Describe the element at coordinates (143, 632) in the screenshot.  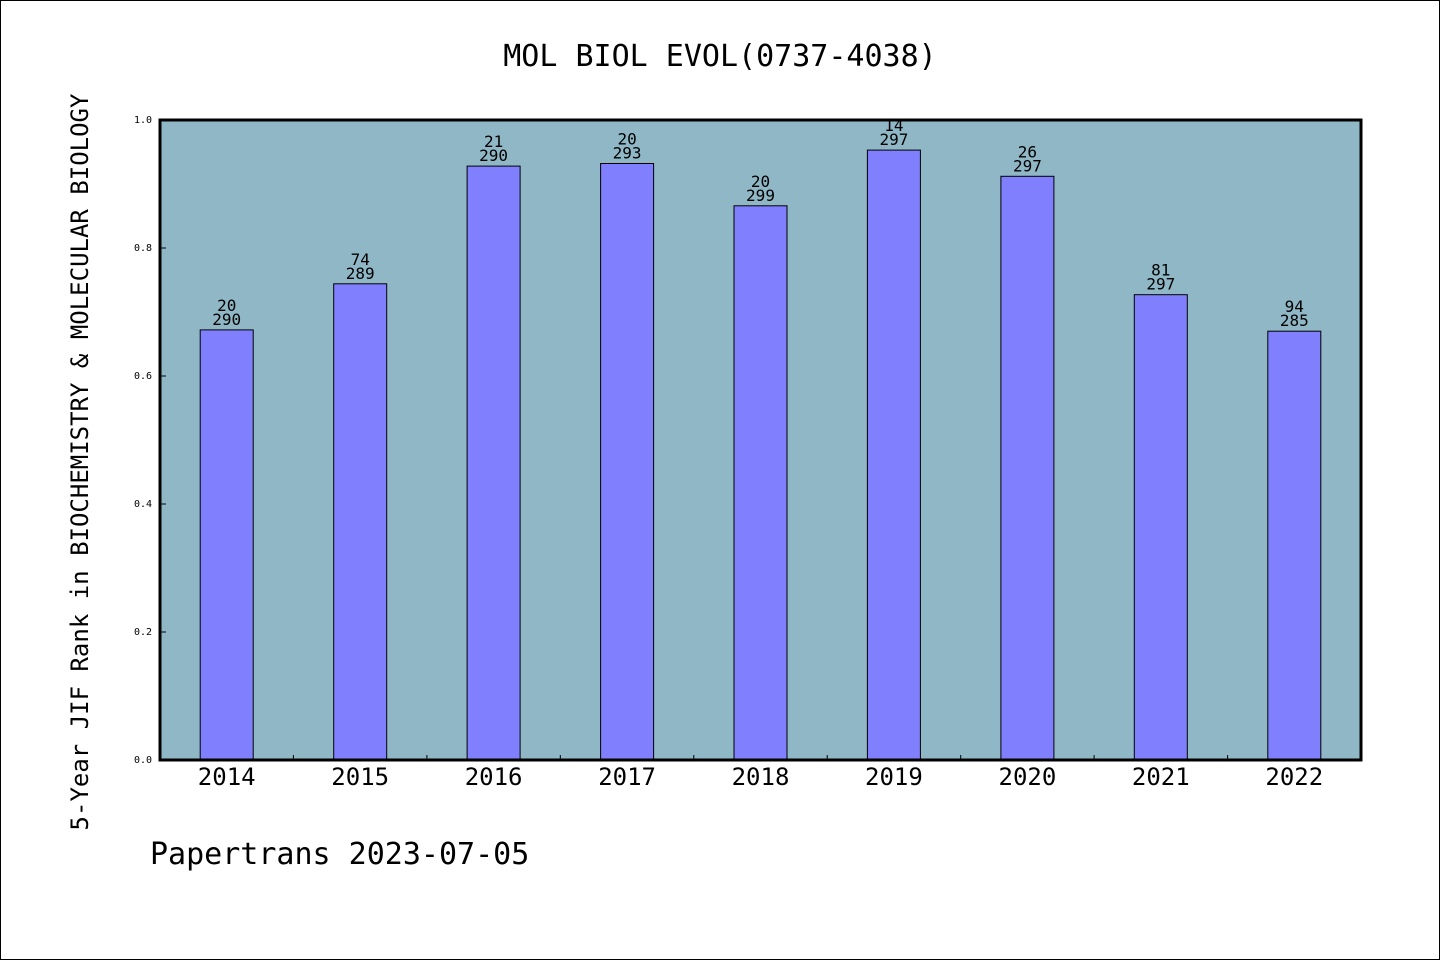
I see `y-tick-label-0.2: 0.2` at that location.